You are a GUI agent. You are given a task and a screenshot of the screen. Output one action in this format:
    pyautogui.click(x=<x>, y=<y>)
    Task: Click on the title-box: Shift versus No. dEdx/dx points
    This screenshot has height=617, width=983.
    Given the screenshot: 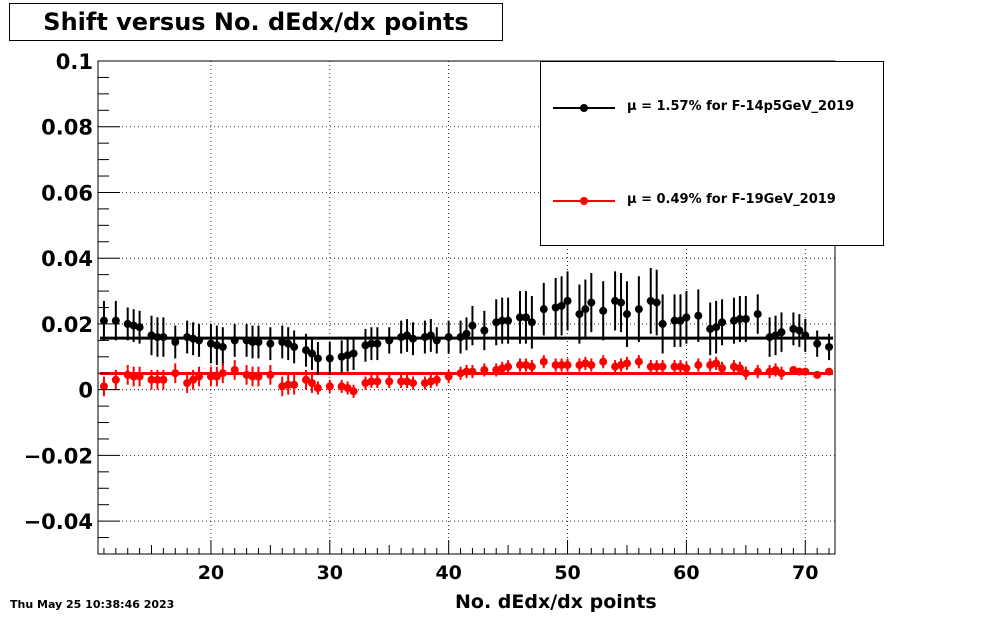 What is the action you would take?
    pyautogui.click(x=256, y=22)
    